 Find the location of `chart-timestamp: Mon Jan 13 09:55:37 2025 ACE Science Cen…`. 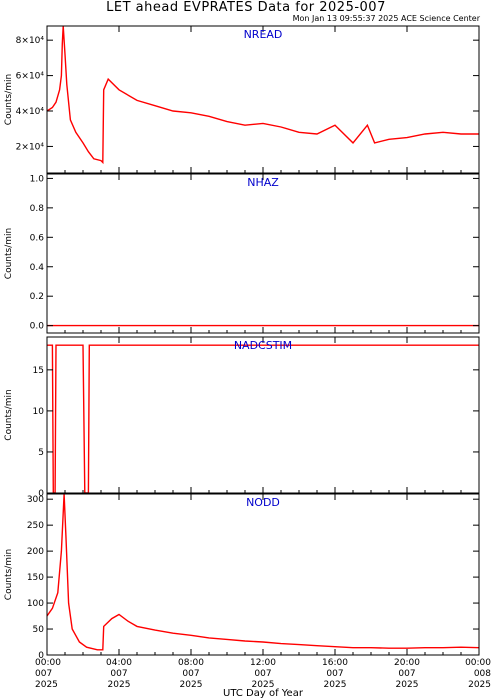

chart-timestamp: Mon Jan 13 09:55:37 2025 ACE Science Cen… is located at coordinates (386, 18).